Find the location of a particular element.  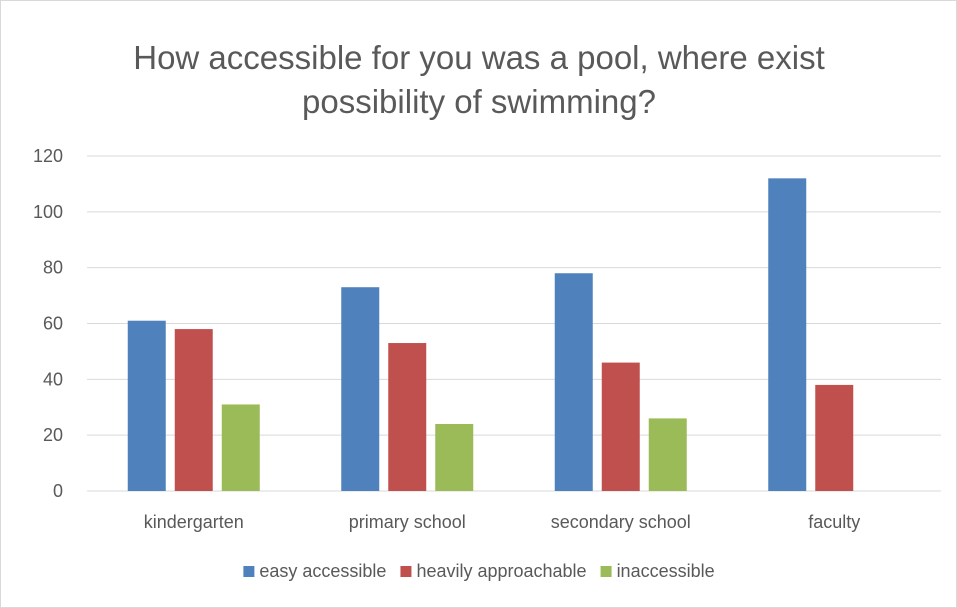

legend-label-inaccessible: inaccessible is located at coordinates (666, 571).